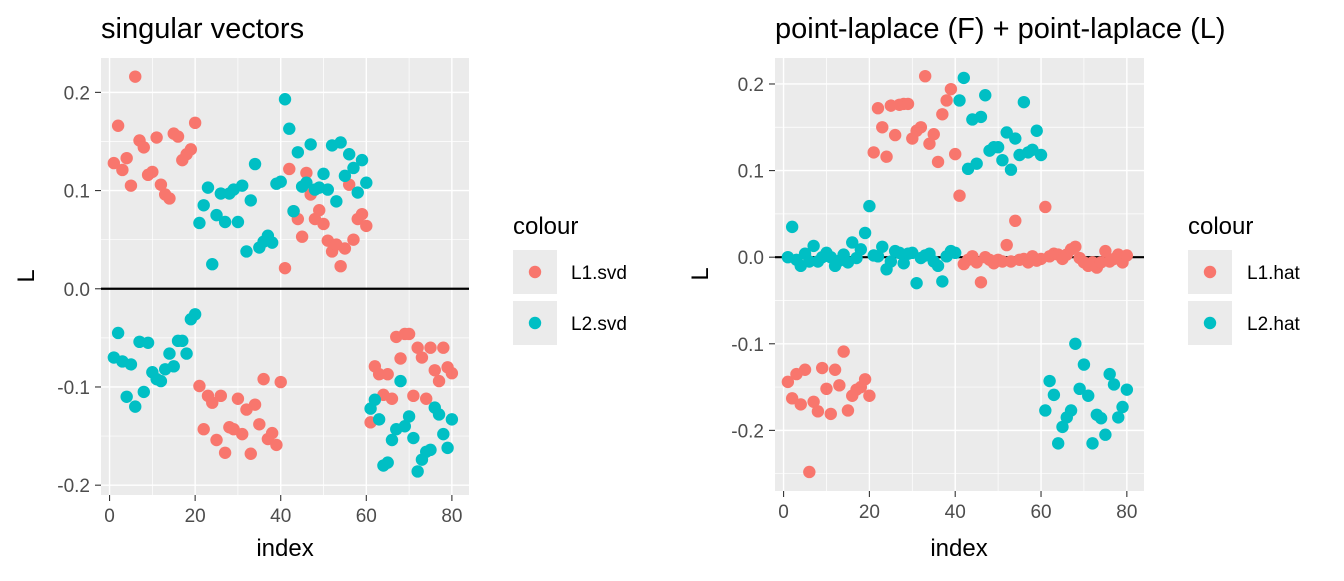  Describe the element at coordinates (599, 273) in the screenshot. I see `legend-label-l1-svd: L1.svd` at that location.